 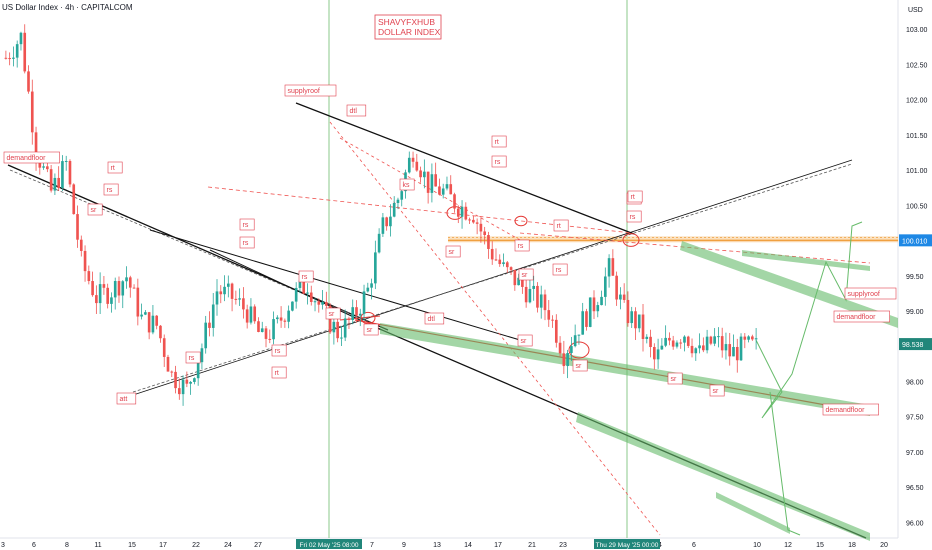 I want to click on annotation-label: dtl, so click(x=432, y=319).